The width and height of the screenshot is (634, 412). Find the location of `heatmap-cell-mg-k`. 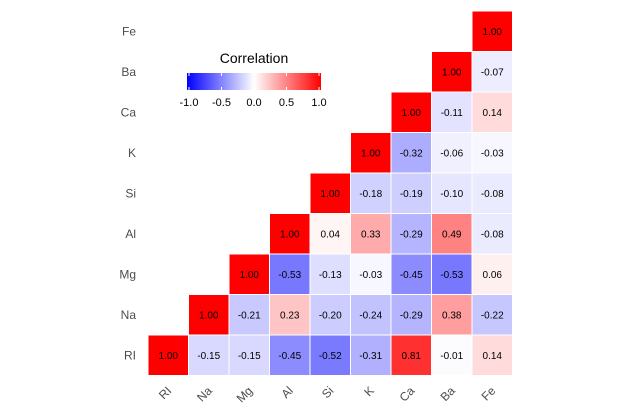

heatmap-cell-mg-k is located at coordinates (371, 274).